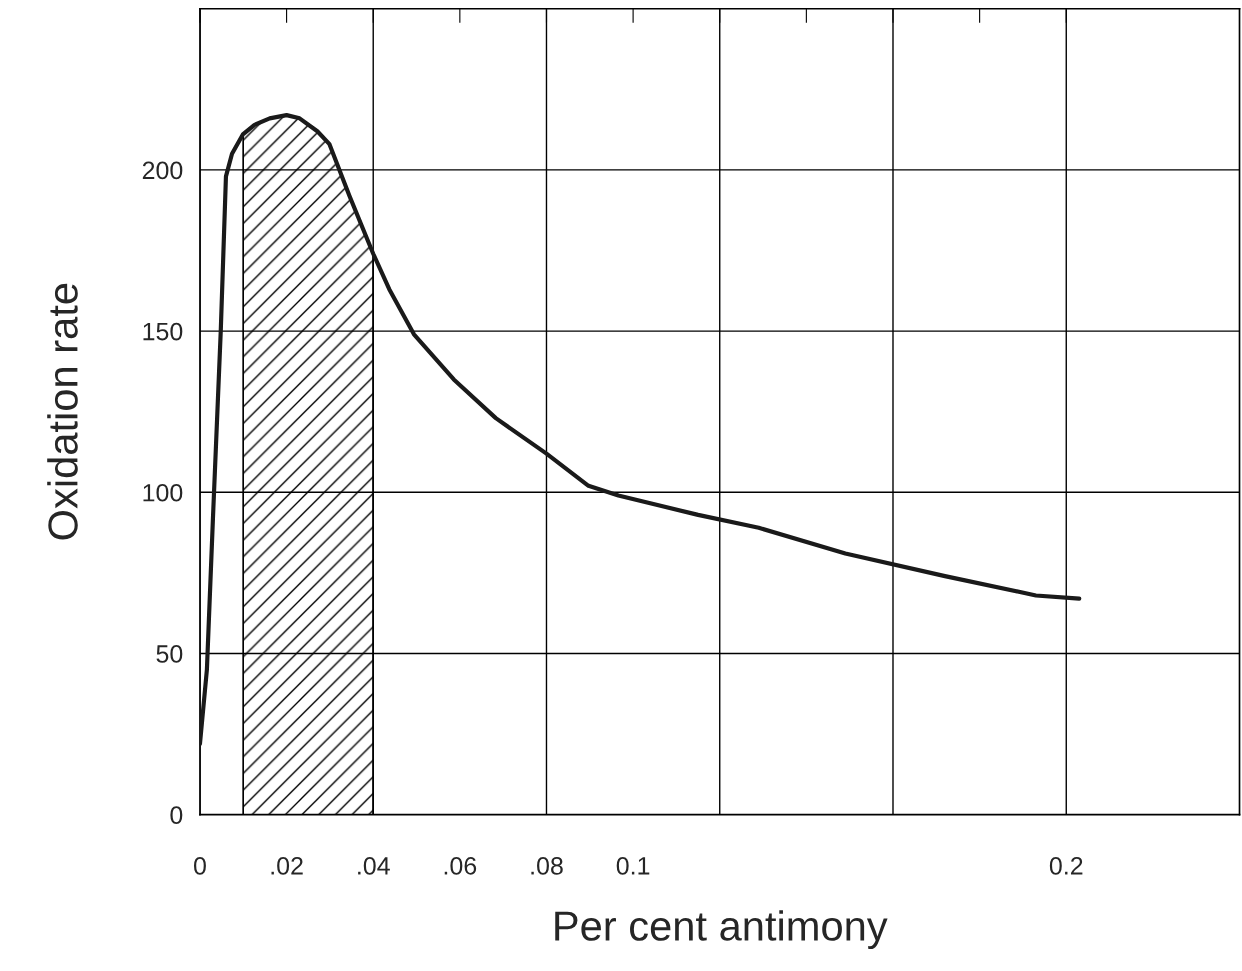 The image size is (1242, 971). I want to click on x-tick-label: .08, so click(547, 866).